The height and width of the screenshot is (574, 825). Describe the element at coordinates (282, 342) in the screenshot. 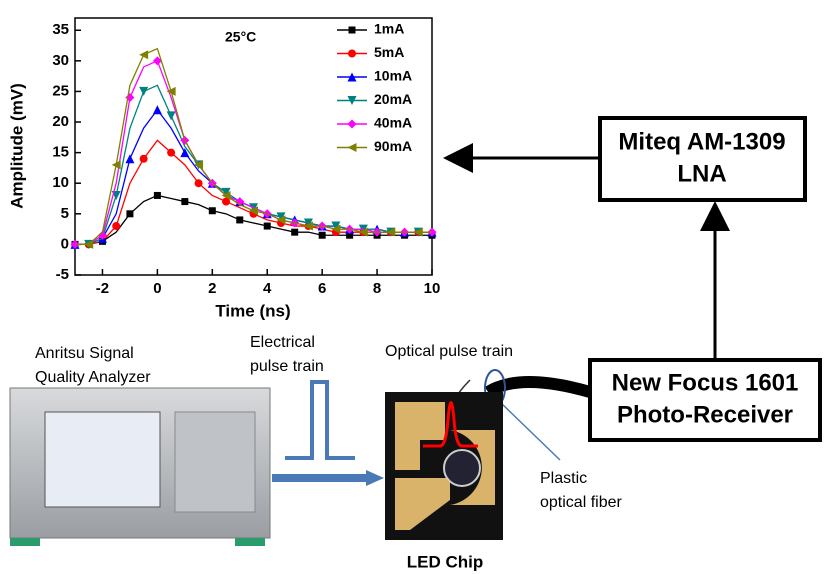

I see `electrical-label: Electrical` at that location.